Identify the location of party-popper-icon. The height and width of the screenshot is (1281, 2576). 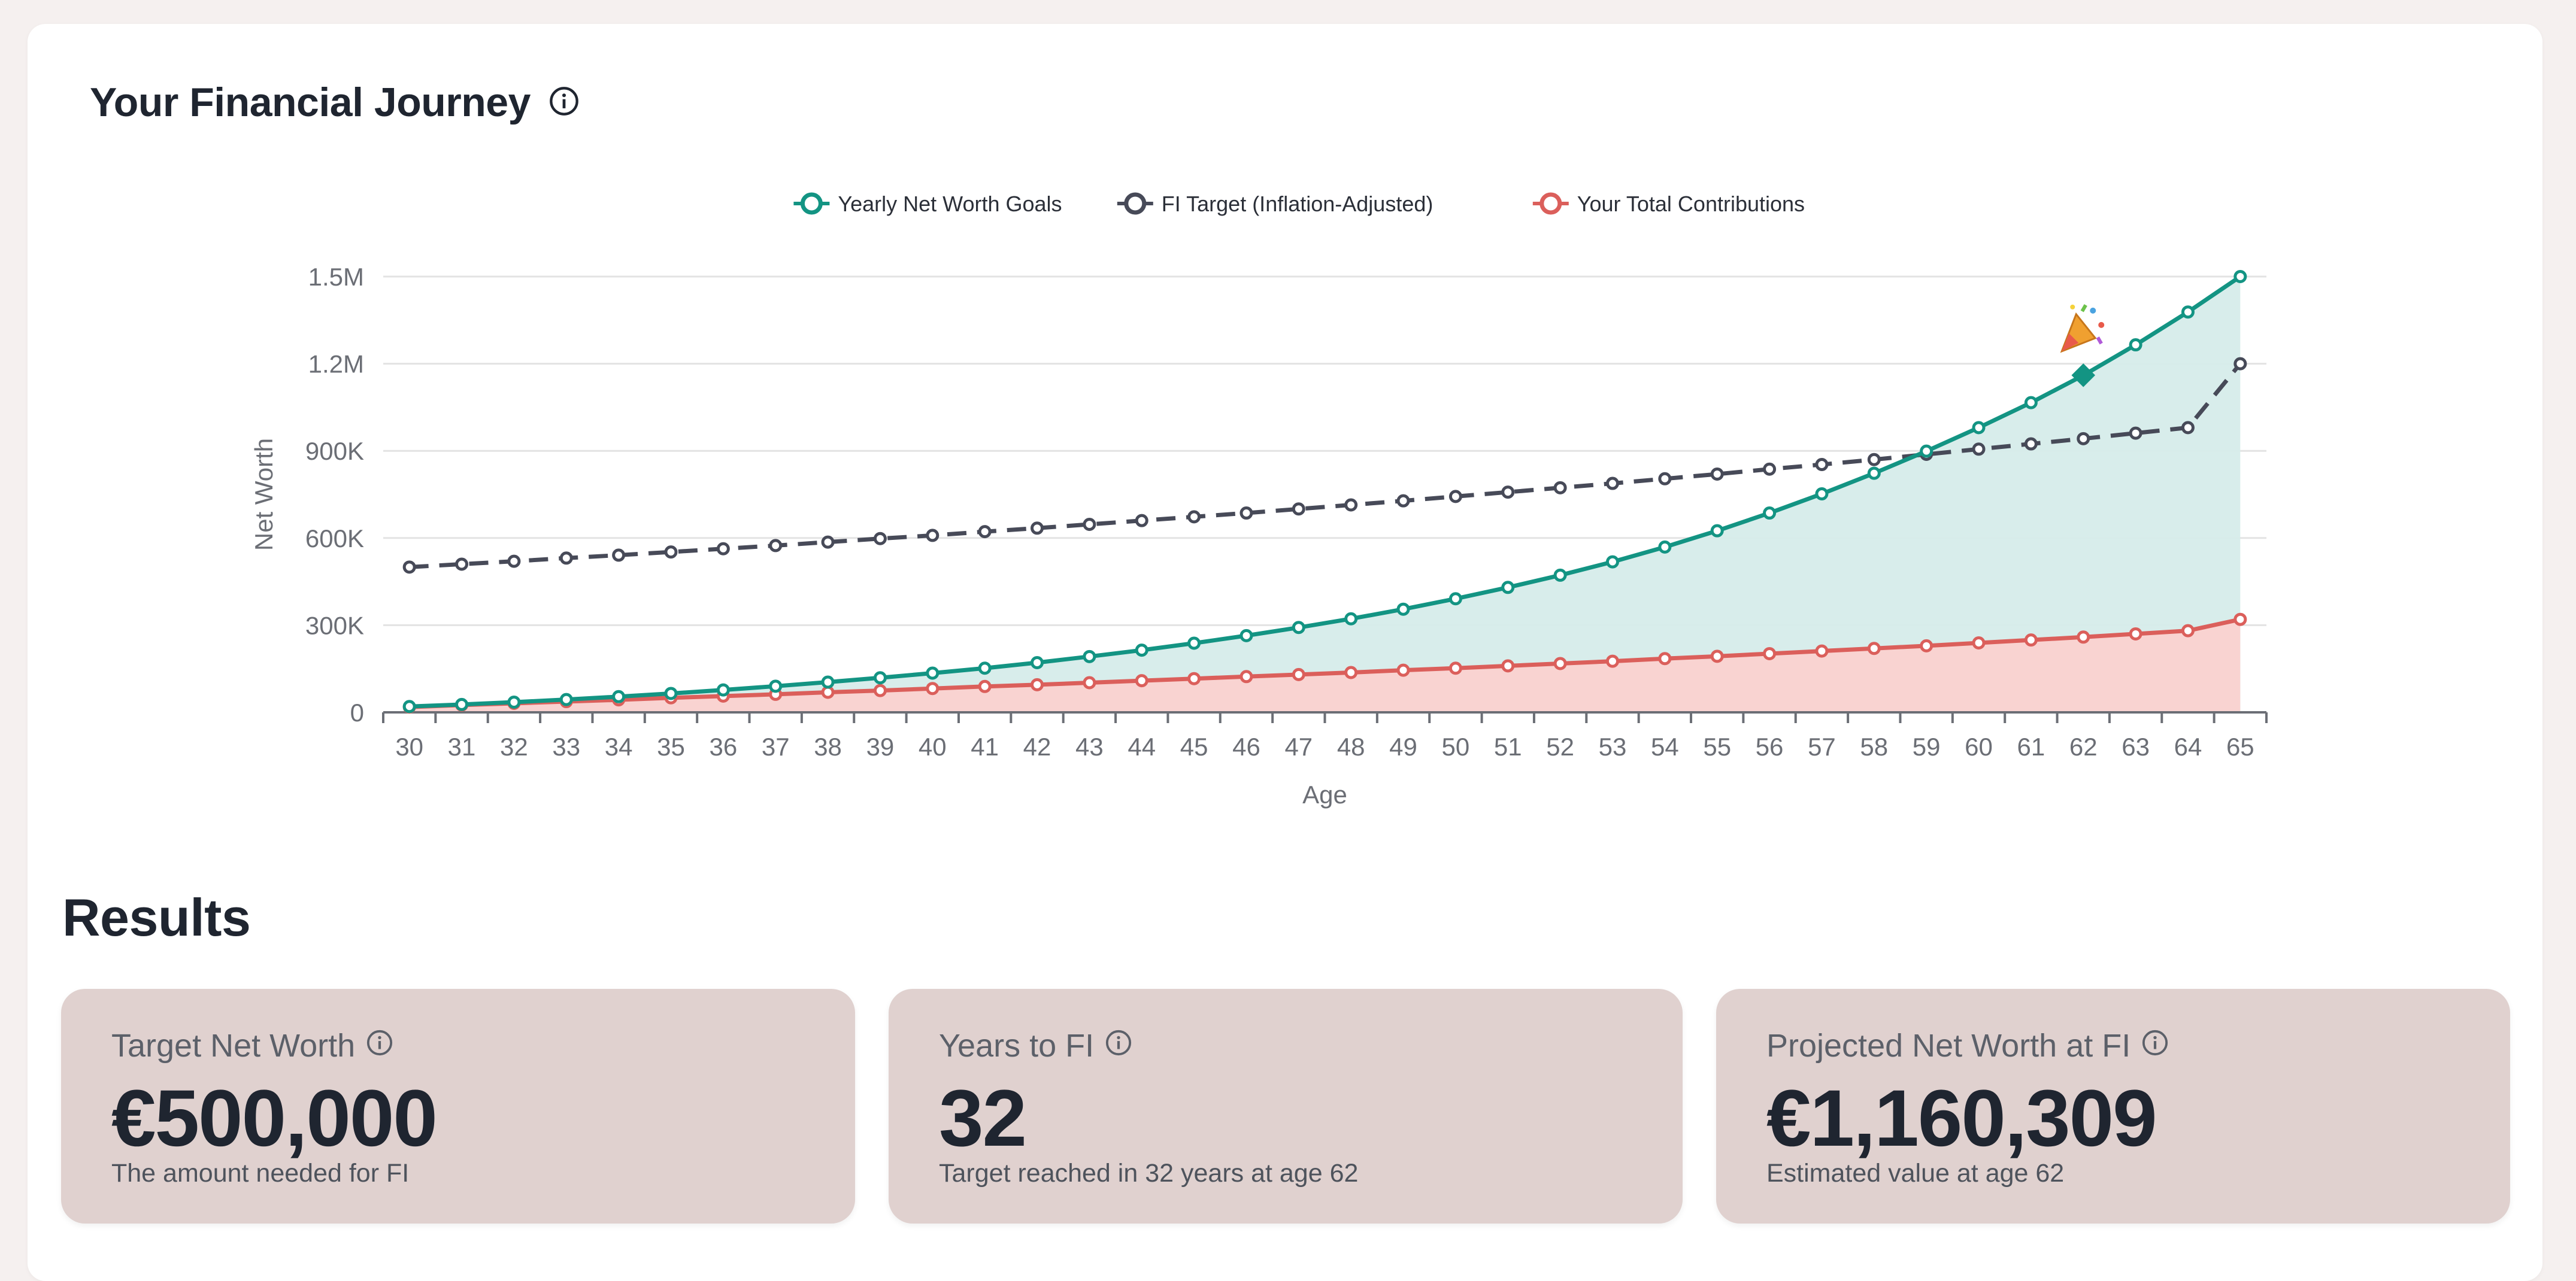
(2082, 328).